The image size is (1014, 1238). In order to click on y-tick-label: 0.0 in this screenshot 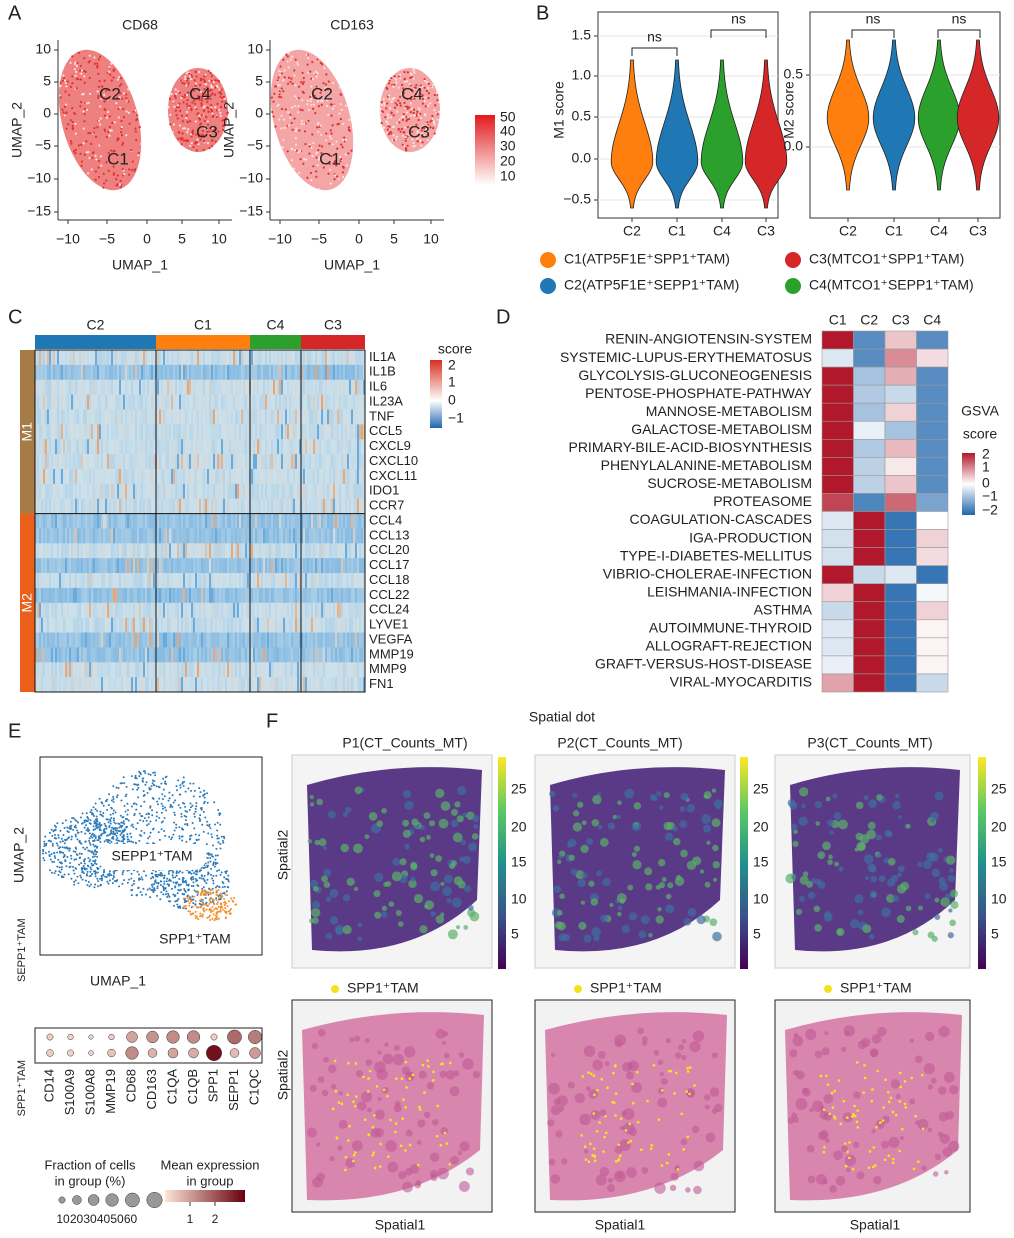, I will do `click(794, 146)`.